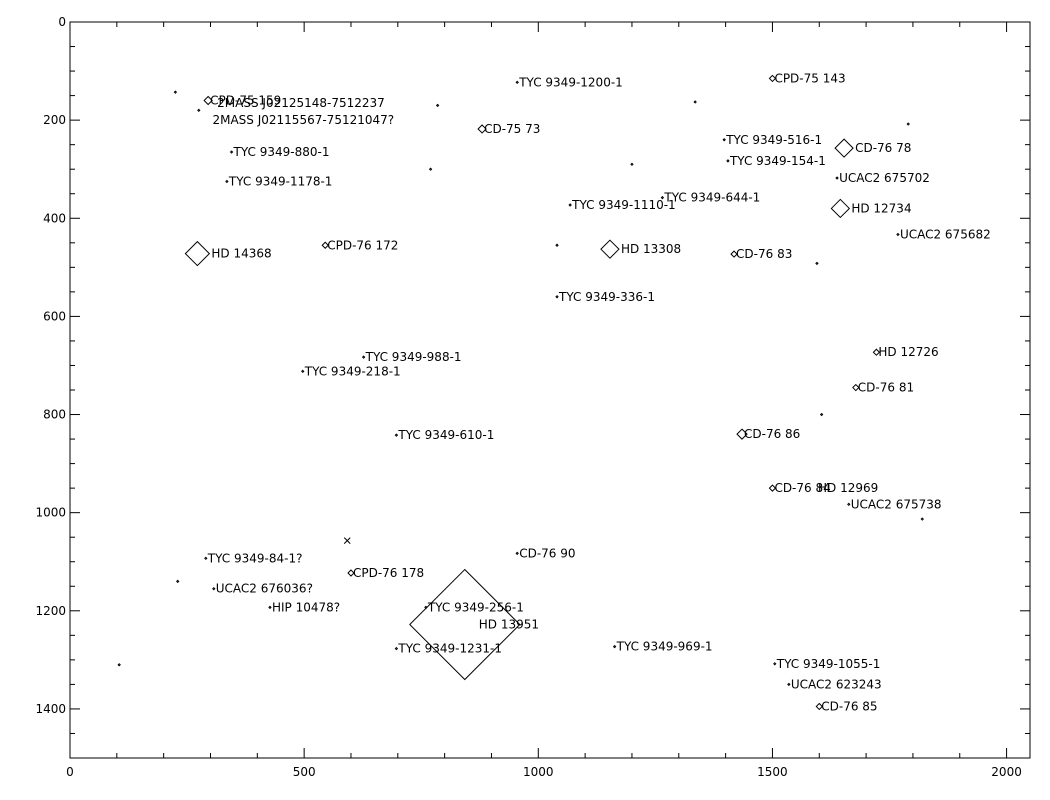 The image size is (1050, 800). Describe the element at coordinates (896, 504) in the screenshot. I see `star-label: UCAC2 675738` at that location.